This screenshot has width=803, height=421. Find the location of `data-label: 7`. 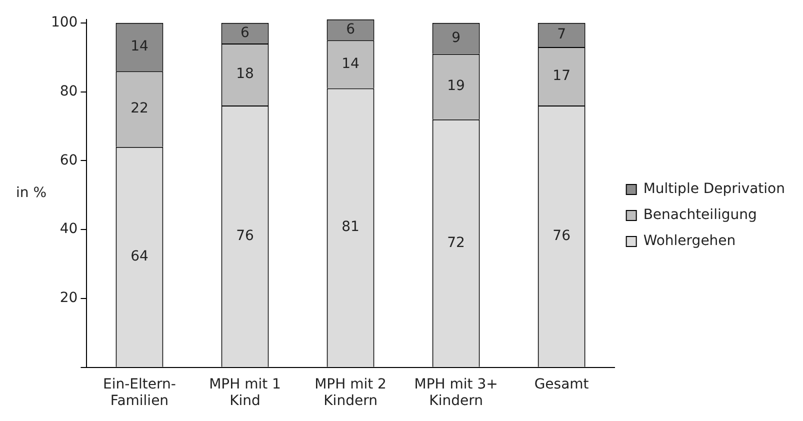

data-label: 7 is located at coordinates (561, 34).